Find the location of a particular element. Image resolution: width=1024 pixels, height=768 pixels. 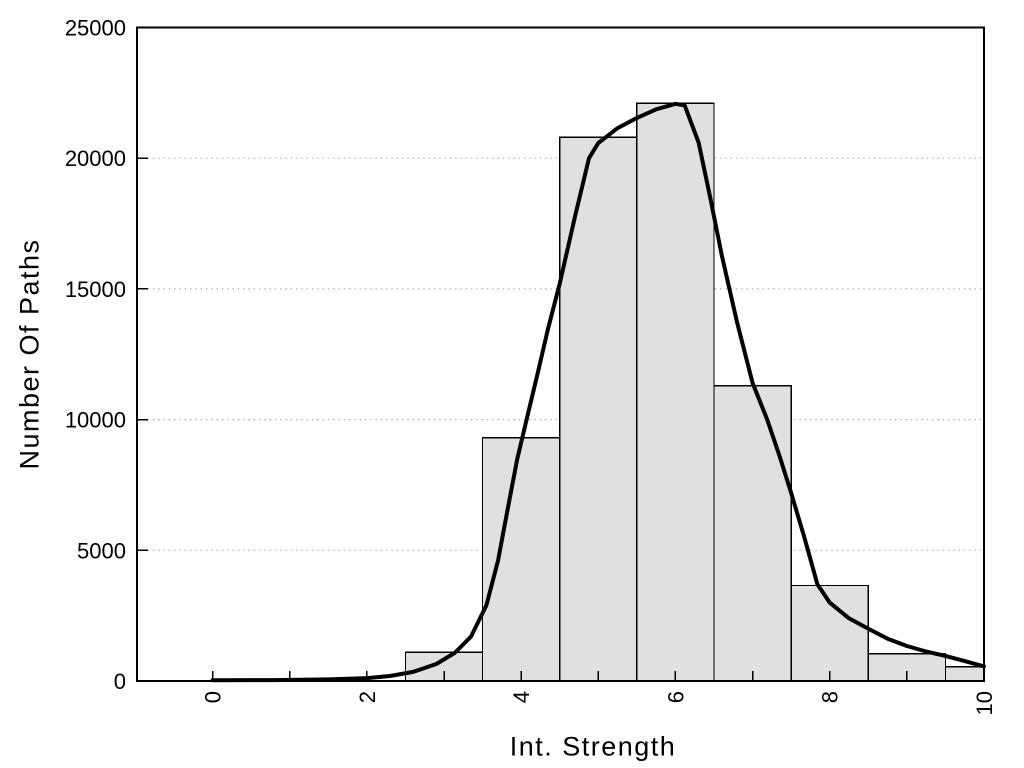

y-tick-label: 25000 is located at coordinates (95, 28).